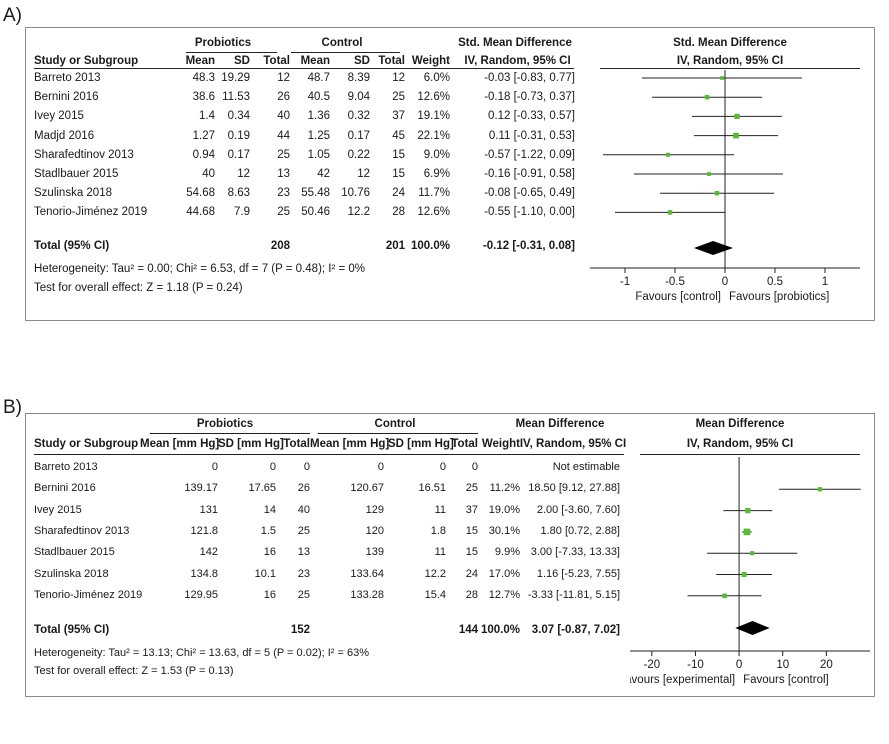 The image size is (889, 744). What do you see at coordinates (529, 78) in the screenshot?
I see `ci-cell: -0.03 [-0.83, 0.77]` at bounding box center [529, 78].